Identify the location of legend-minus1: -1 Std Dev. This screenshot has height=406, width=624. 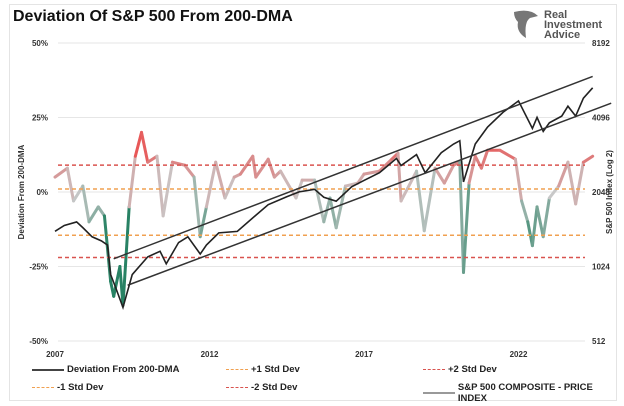
(67, 387).